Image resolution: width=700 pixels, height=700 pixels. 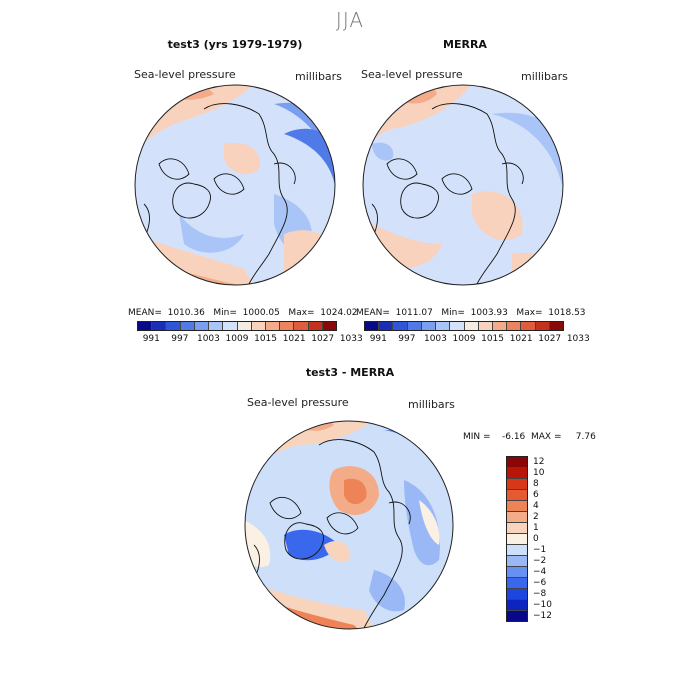 What do you see at coordinates (539, 461) in the screenshot?
I see `colorbar-tick-label: 12` at bounding box center [539, 461].